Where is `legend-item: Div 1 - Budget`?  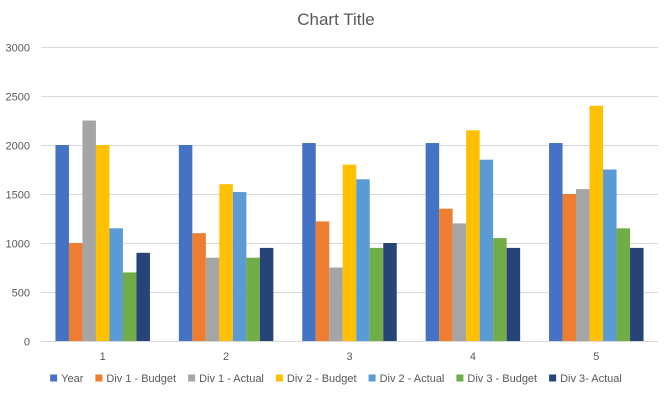
legend-item: Div 1 - Budget is located at coordinates (135, 379).